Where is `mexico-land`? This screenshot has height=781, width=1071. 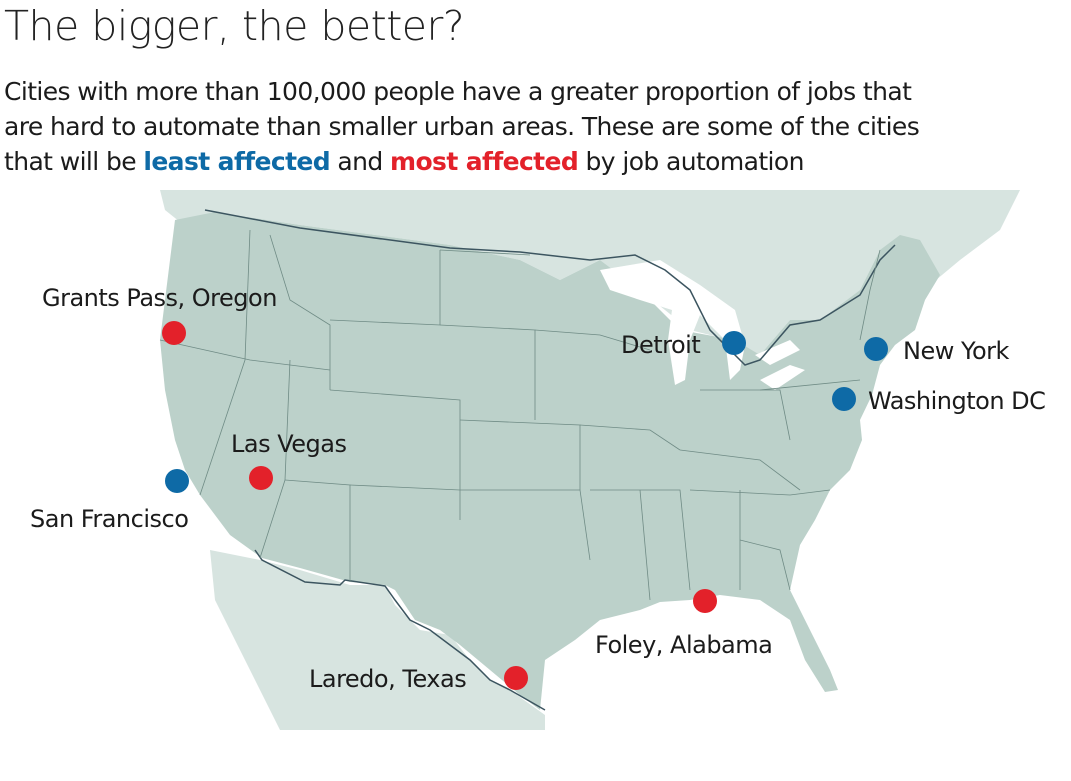
mexico-land is located at coordinates (377, 640).